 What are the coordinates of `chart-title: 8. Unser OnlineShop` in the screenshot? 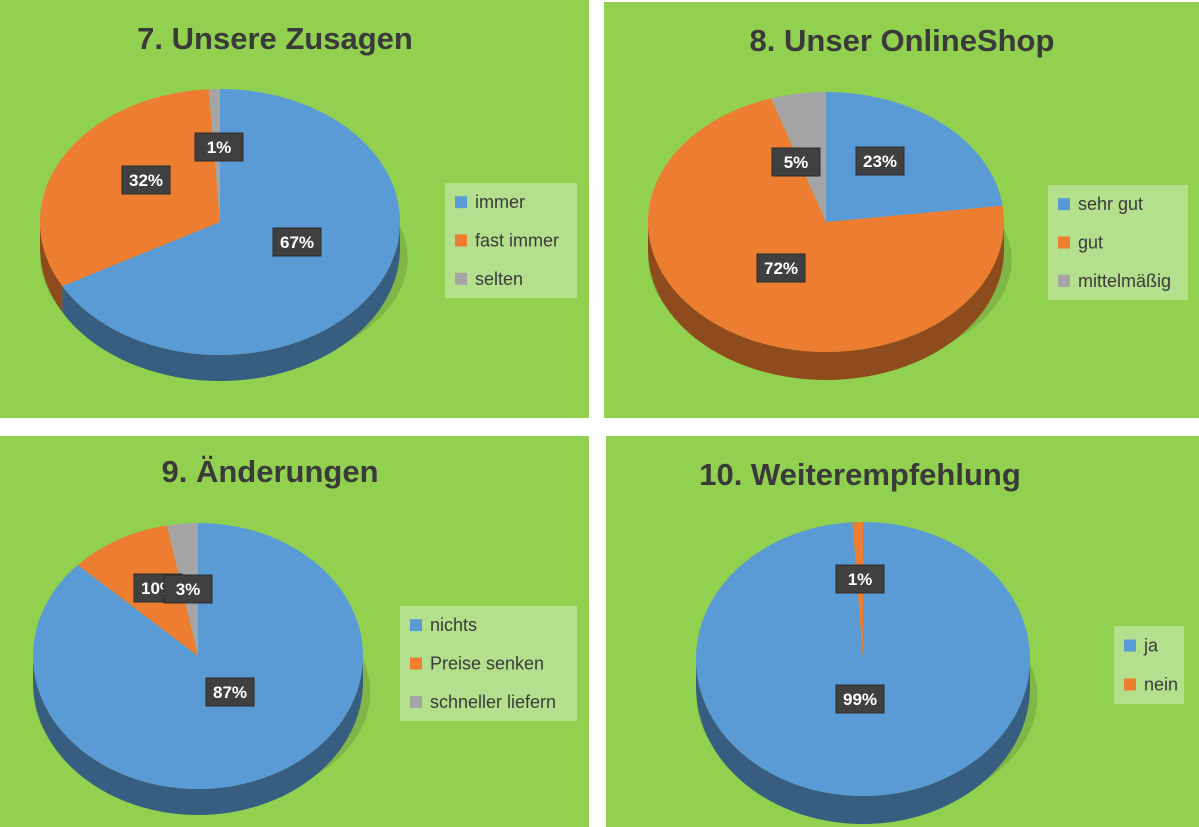 It's located at (902, 40).